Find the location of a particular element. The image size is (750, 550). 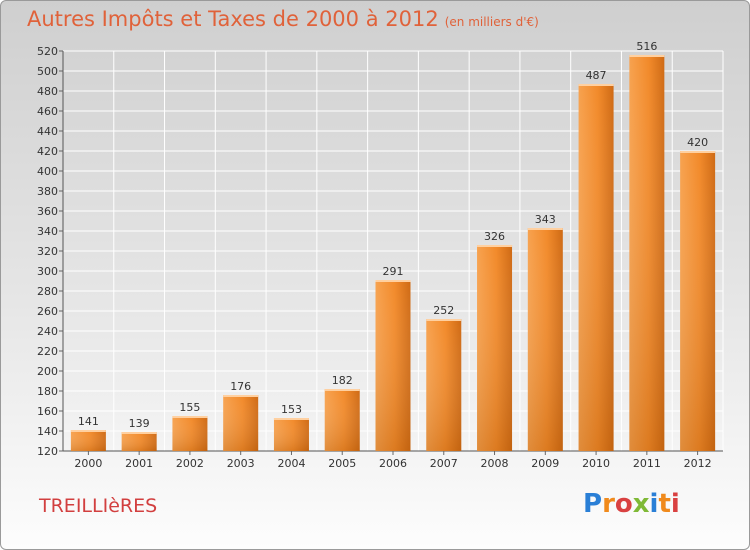

x-tick-label: 2011 is located at coordinates (647, 463).